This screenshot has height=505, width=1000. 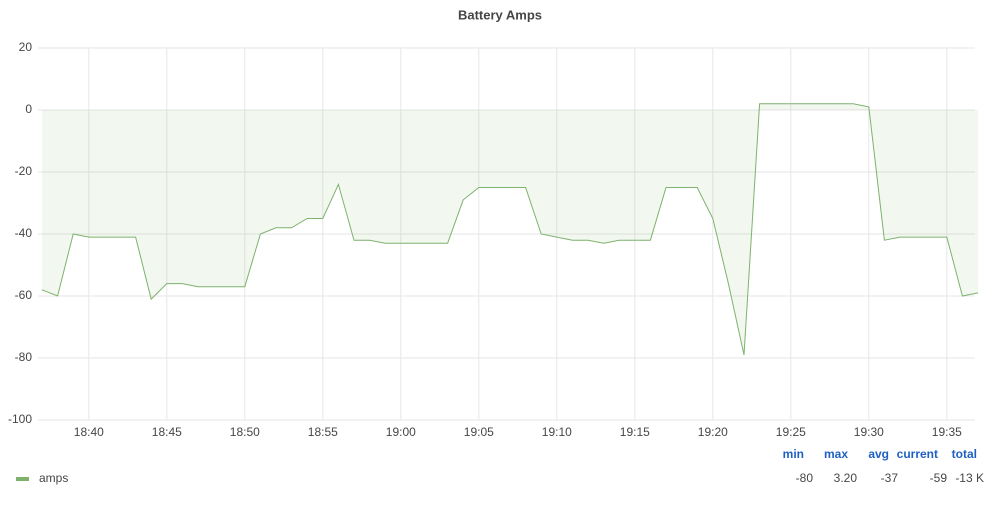 I want to click on legend-value: -80, so click(x=805, y=478).